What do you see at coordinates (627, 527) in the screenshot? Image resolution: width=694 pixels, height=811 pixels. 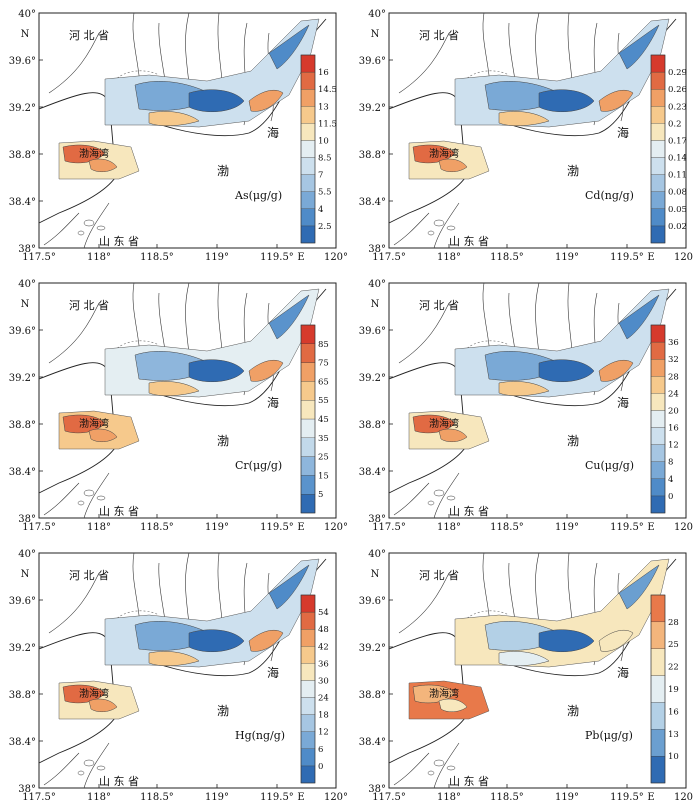 I see `x-tick-label: 119.5°` at bounding box center [627, 527].